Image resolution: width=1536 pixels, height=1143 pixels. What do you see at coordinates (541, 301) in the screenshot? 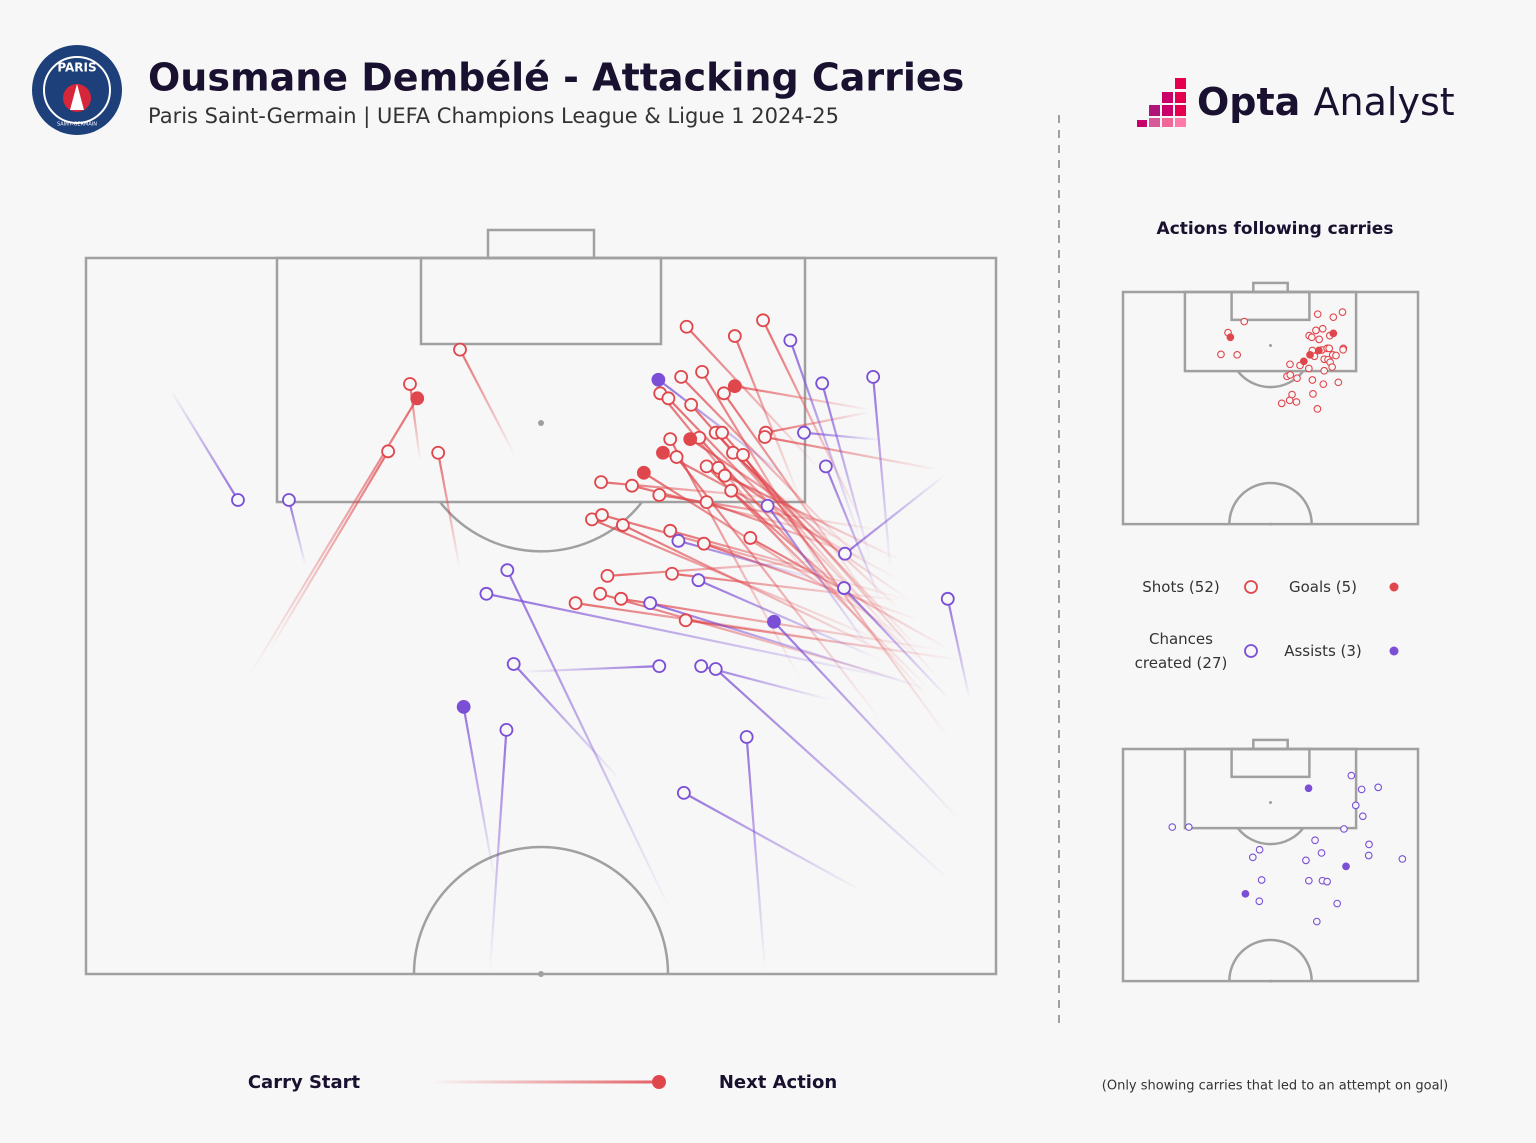
I see `six-yard-box` at bounding box center [541, 301].